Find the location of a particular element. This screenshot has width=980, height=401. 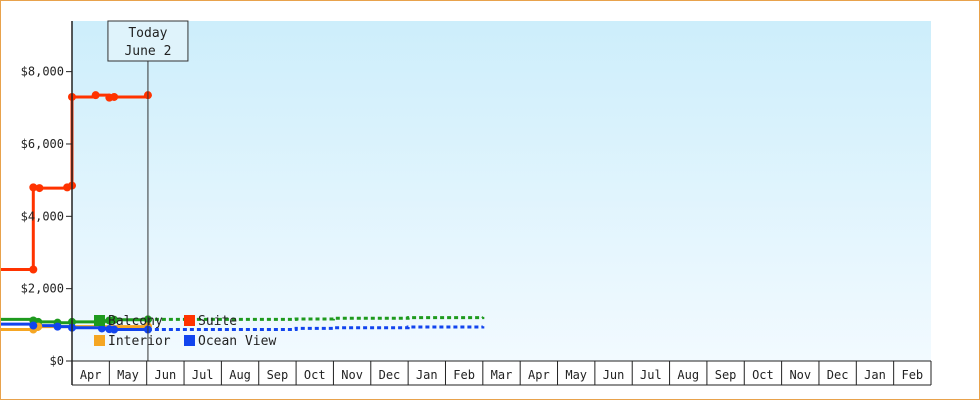

y-tick-label: $6,000 is located at coordinates (42, 144).